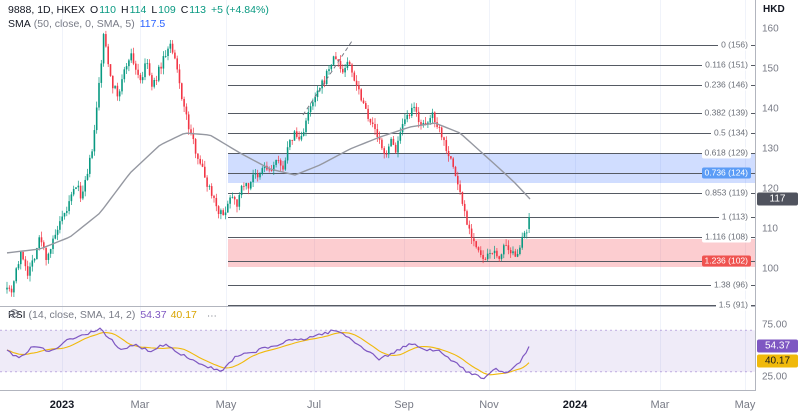  What do you see at coordinates (755, 209) in the screenshot?
I see `price-axis-separator` at bounding box center [755, 209].